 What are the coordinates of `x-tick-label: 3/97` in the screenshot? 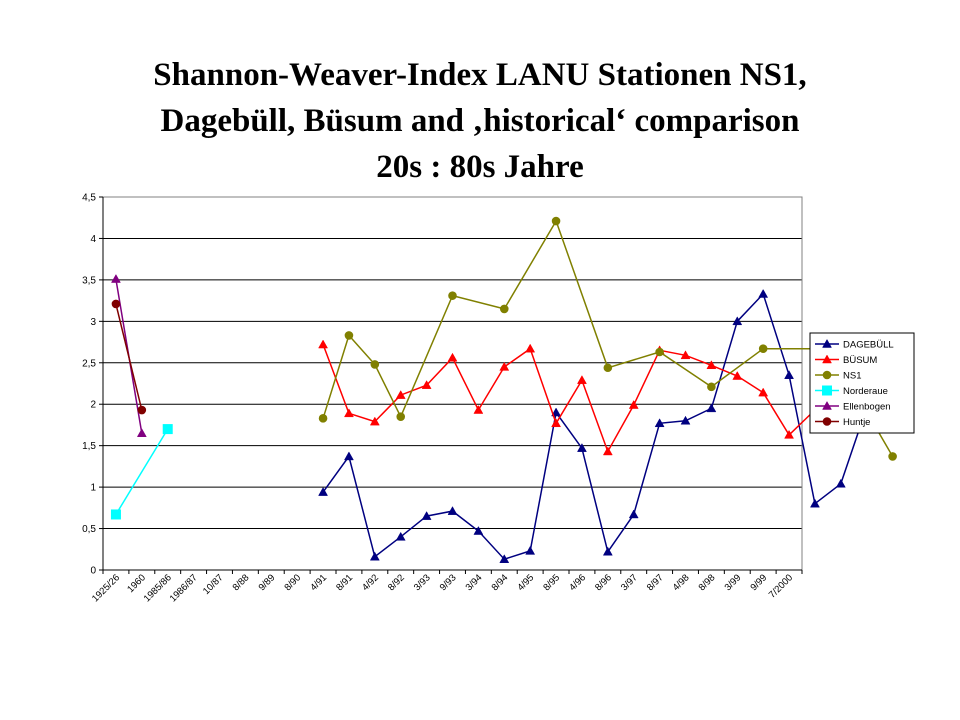 It's located at (629, 582).